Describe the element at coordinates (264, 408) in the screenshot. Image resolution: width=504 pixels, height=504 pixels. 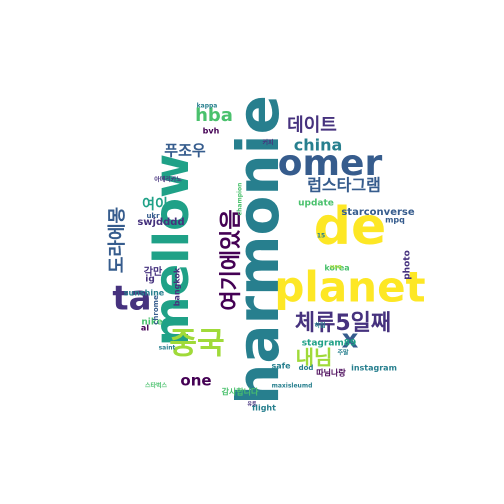
I see `cloud-word: flight` at that location.